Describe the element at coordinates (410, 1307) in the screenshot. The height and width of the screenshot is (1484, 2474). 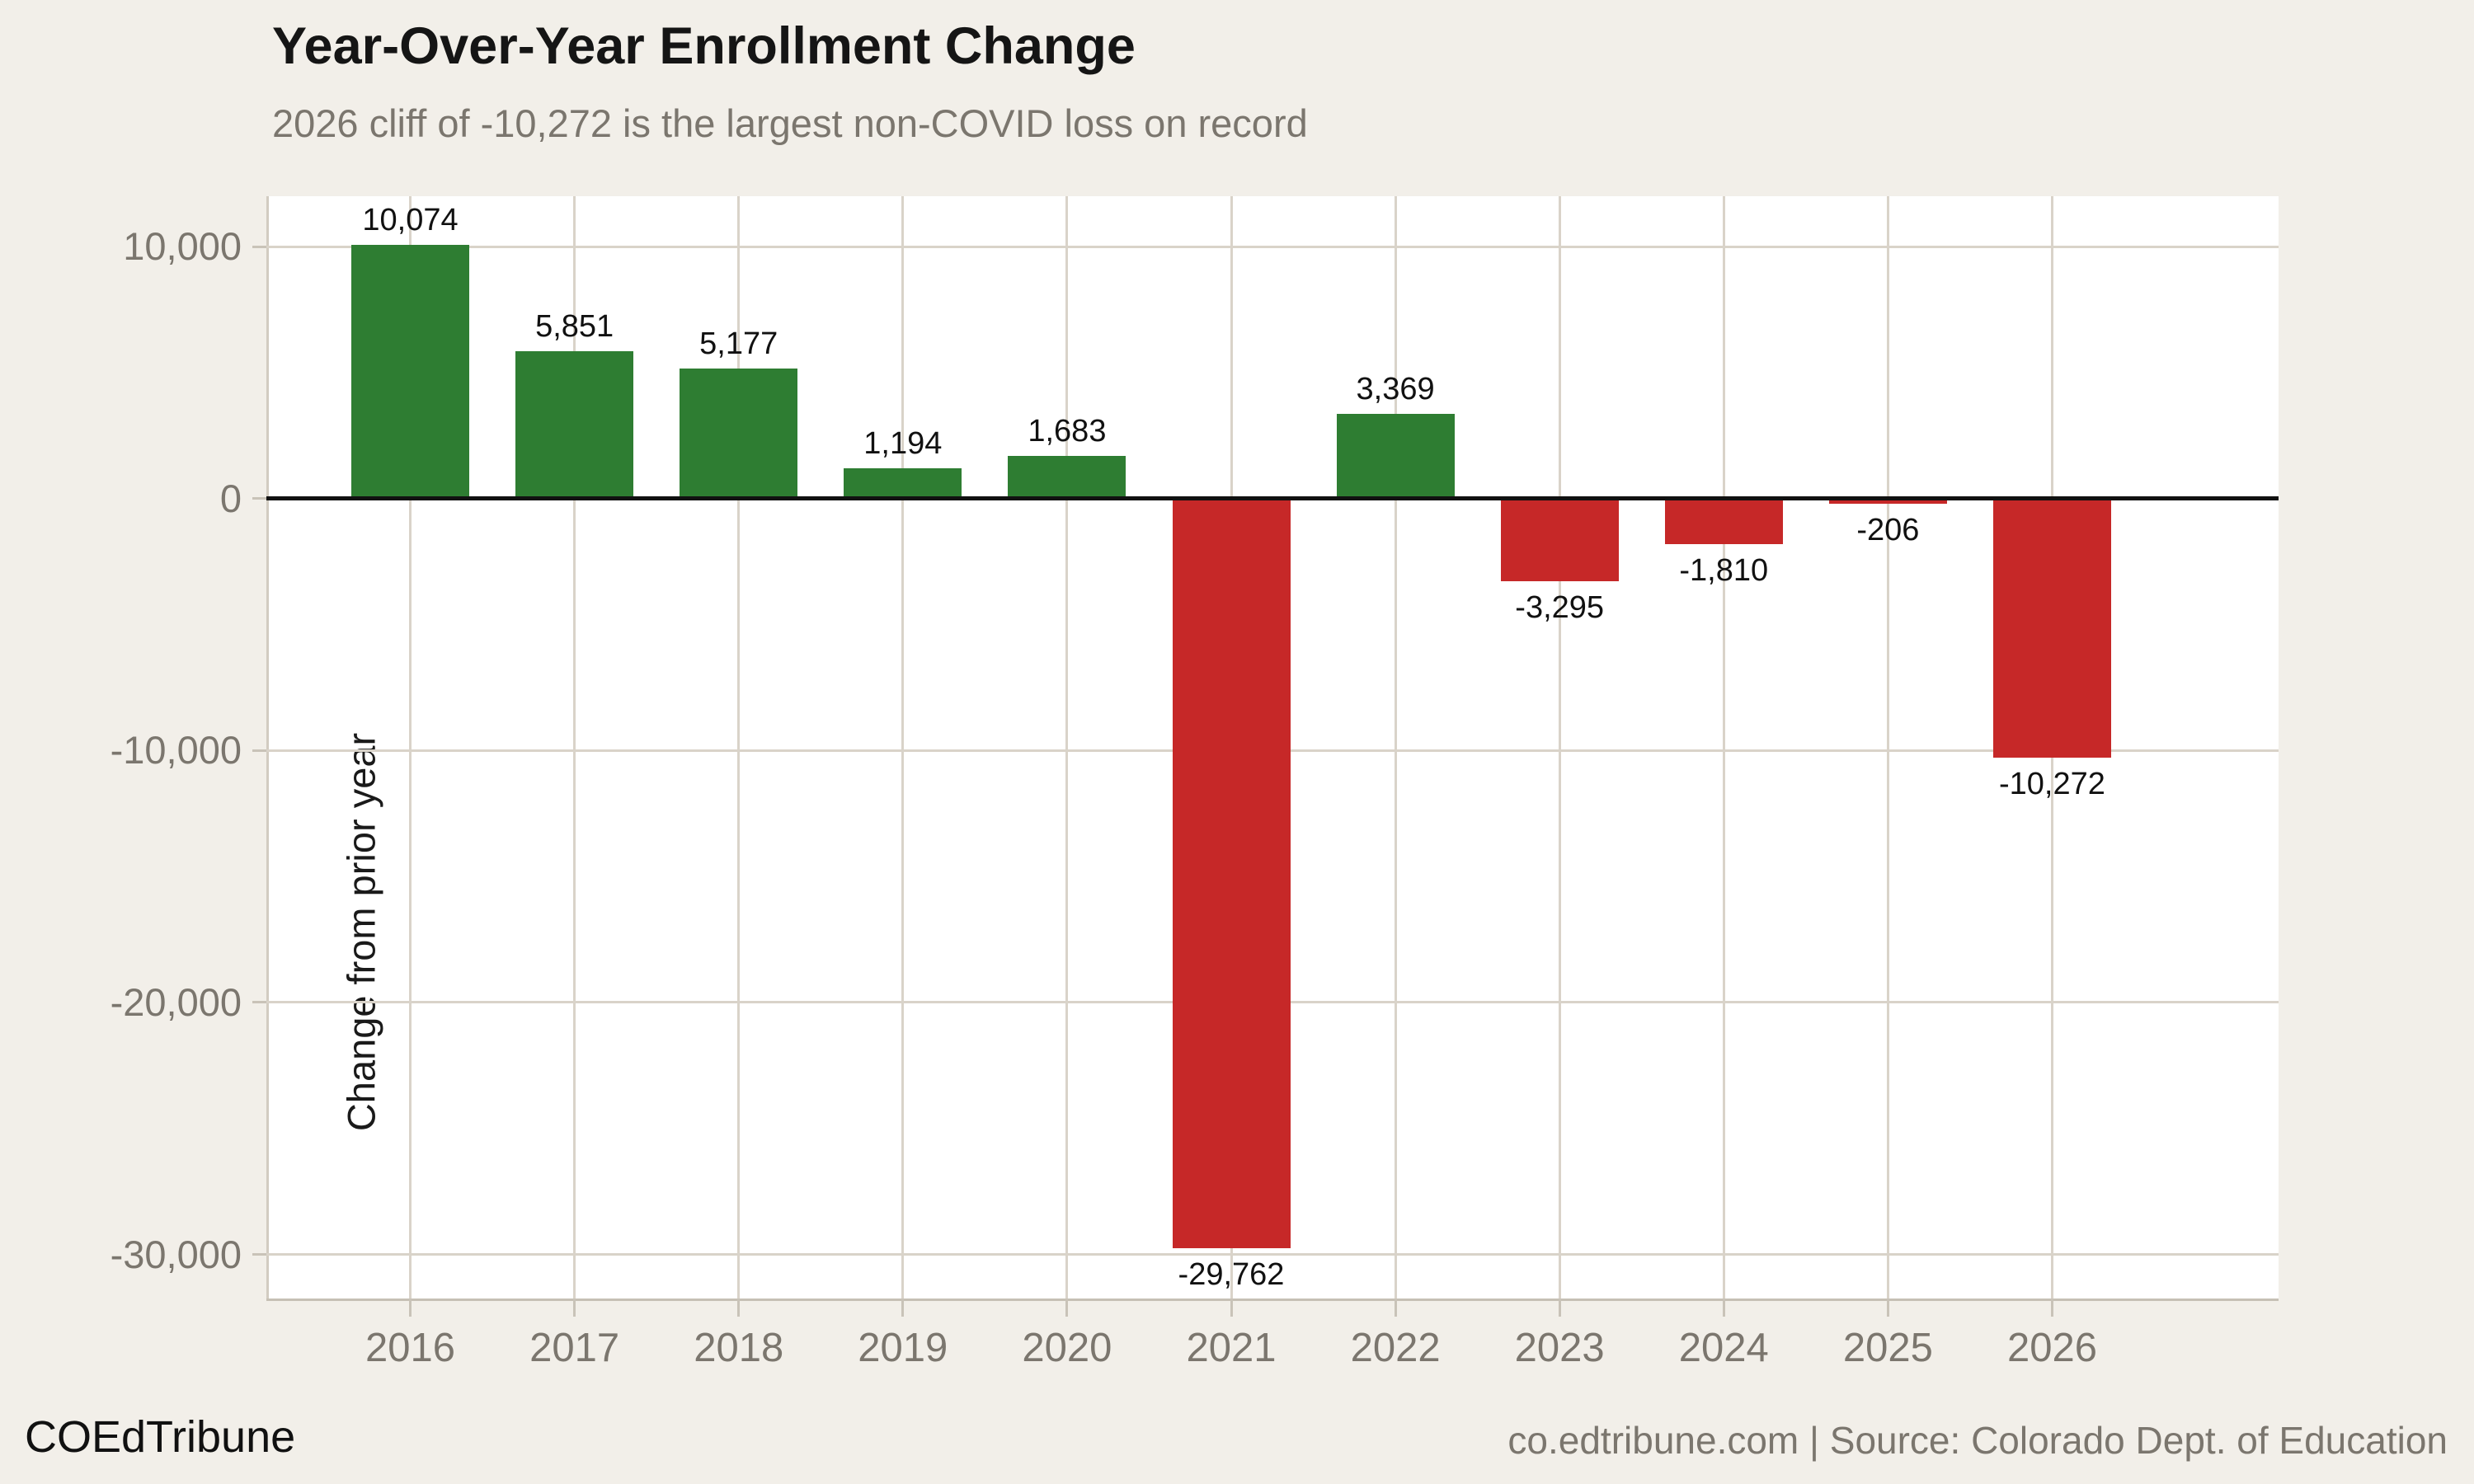
I see `x-tick-mark-2016` at that location.